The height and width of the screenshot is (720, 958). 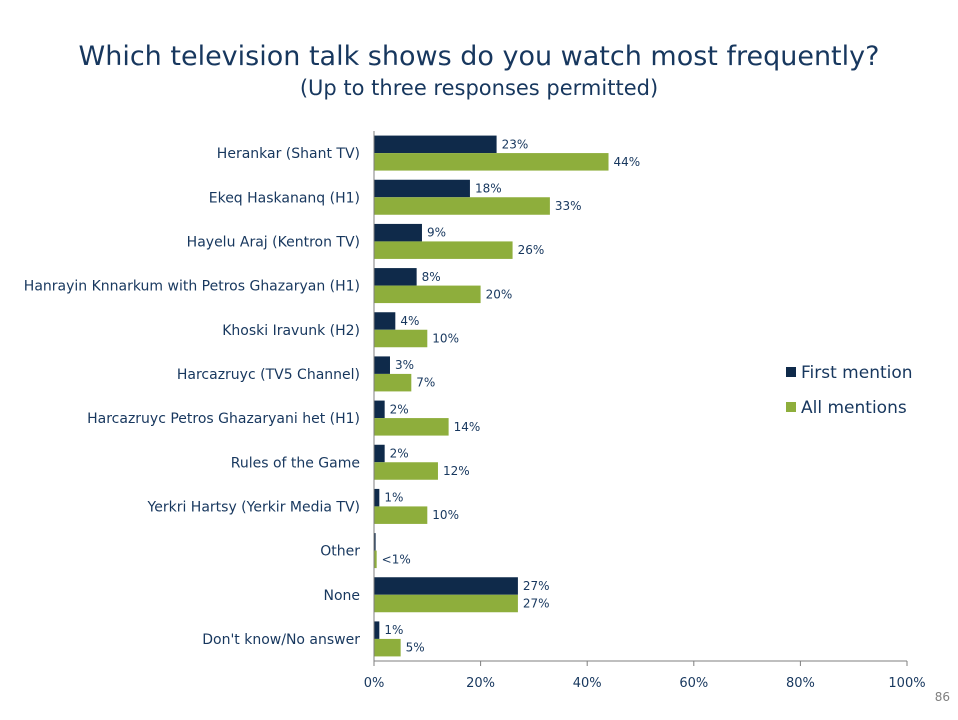 What do you see at coordinates (480, 683) in the screenshot?
I see `x-tick-label: 20%` at bounding box center [480, 683].